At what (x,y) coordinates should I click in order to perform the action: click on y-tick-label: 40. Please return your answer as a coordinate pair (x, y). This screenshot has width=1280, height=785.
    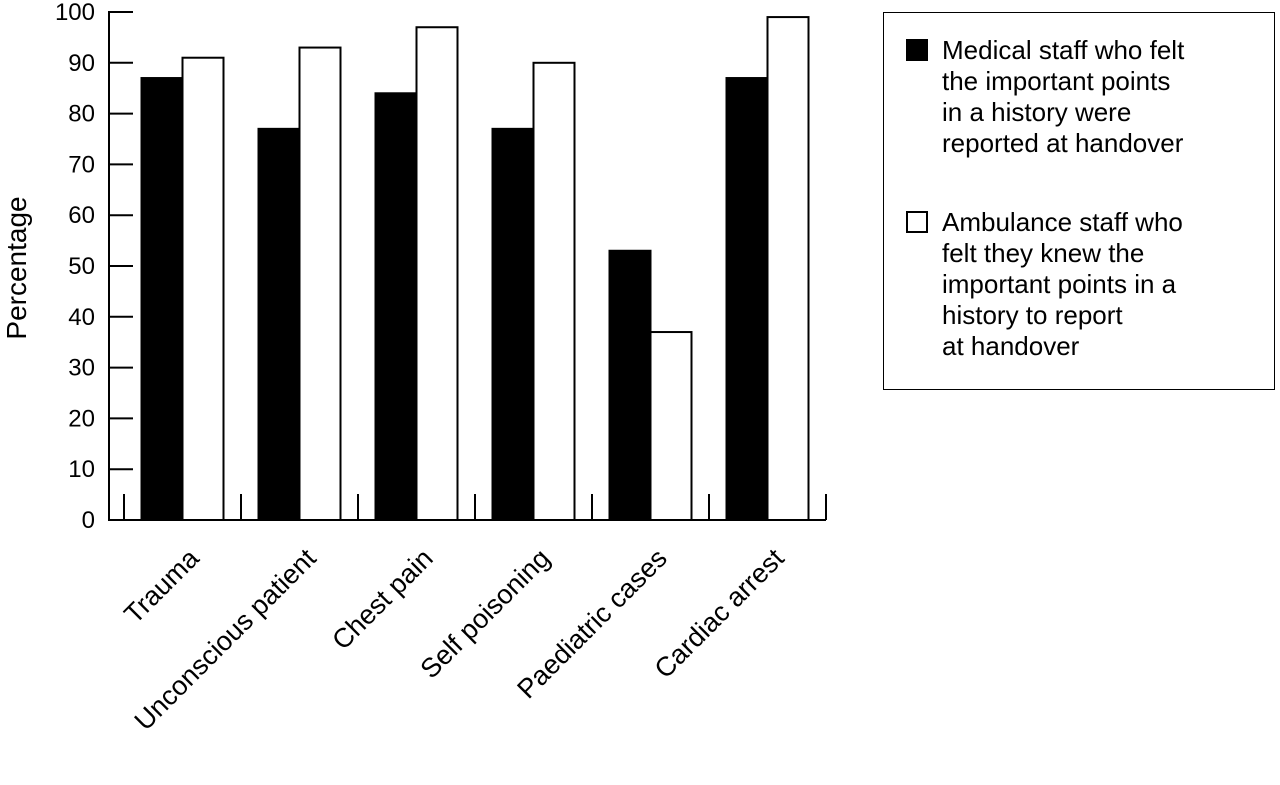
    Looking at the image, I should click on (81, 317).